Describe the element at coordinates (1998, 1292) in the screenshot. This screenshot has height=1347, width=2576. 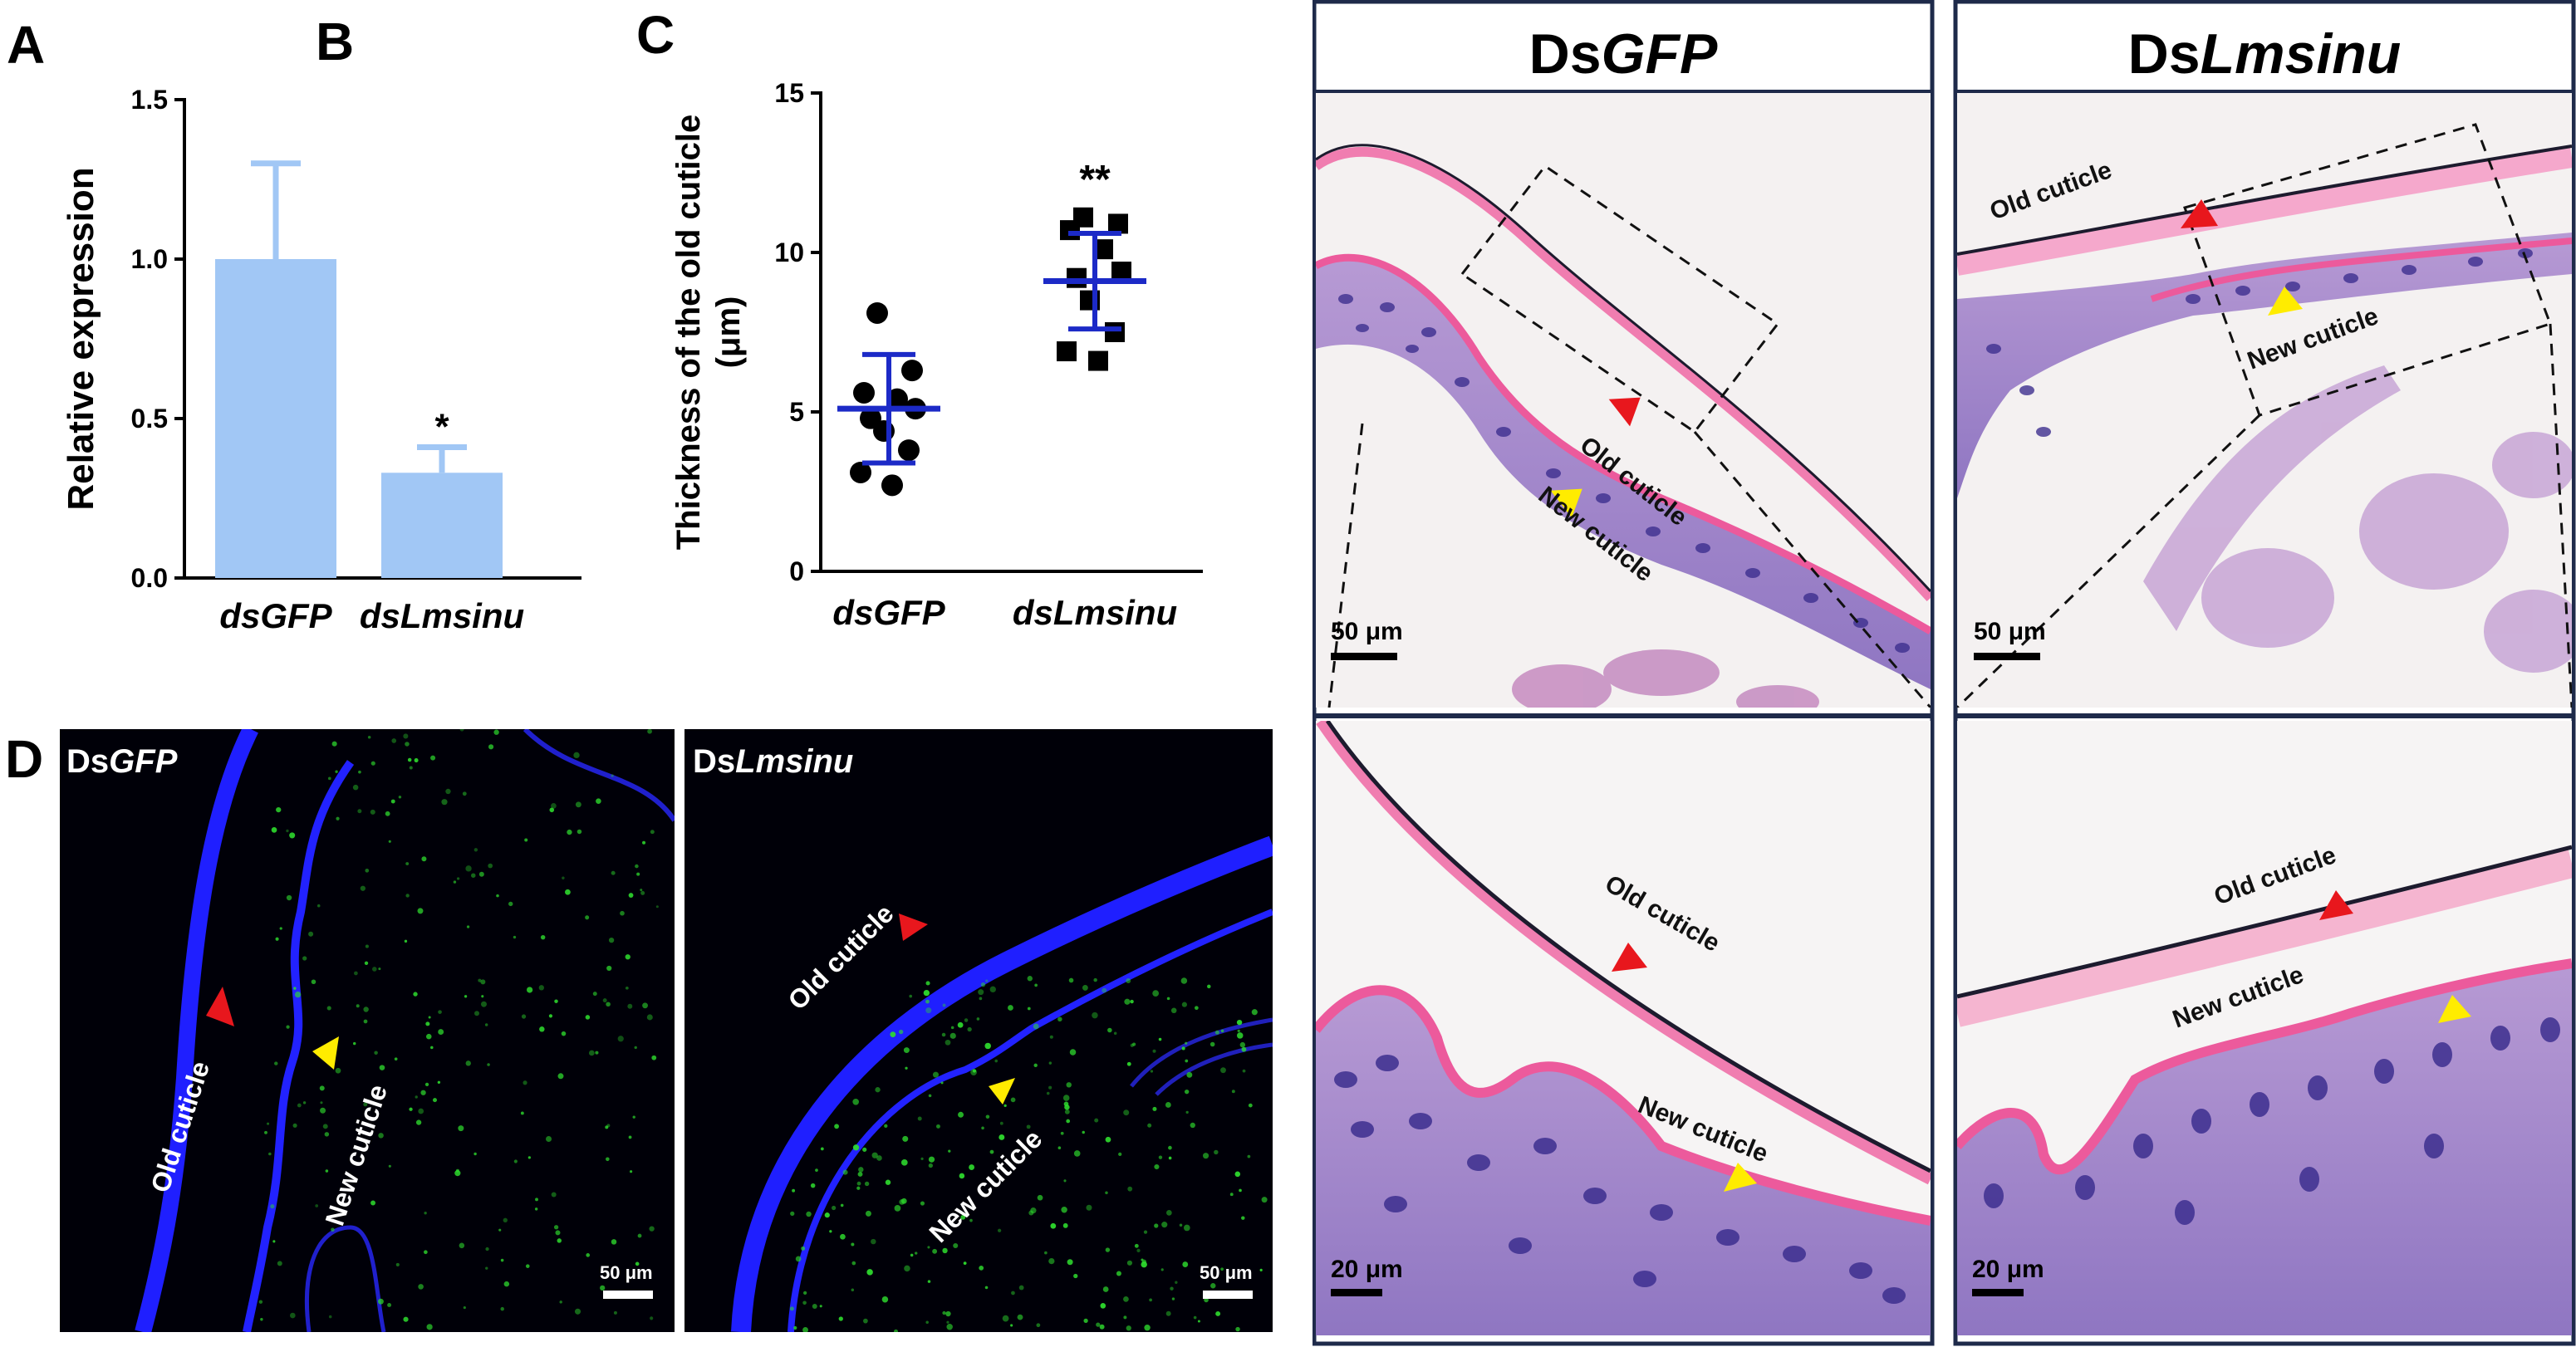
I see `scale-bar` at that location.